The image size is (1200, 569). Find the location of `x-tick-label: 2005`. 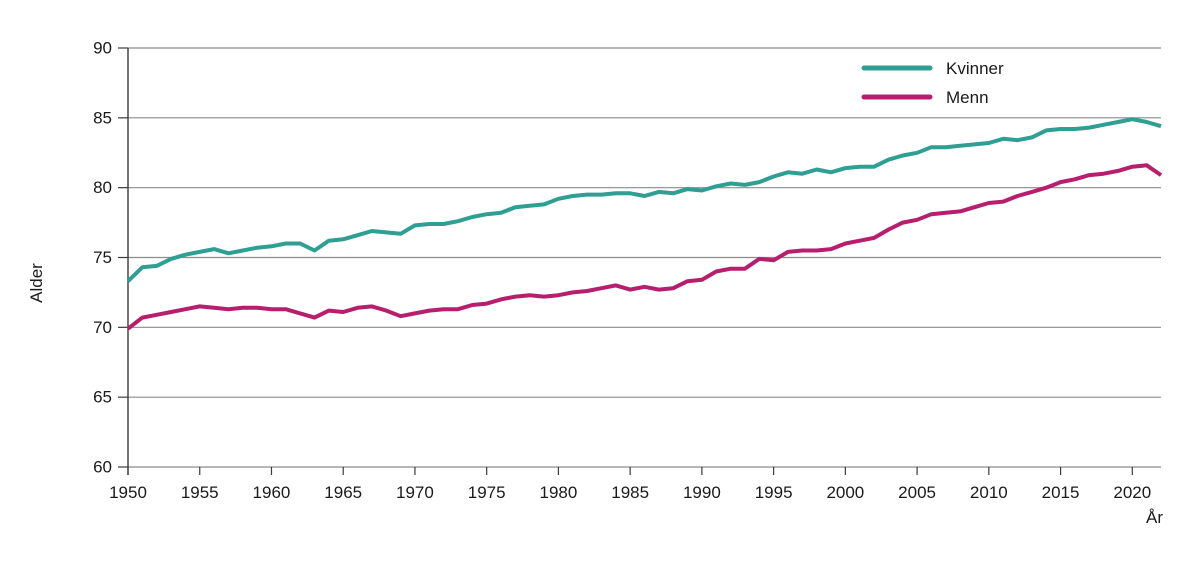

x-tick-label: 2005 is located at coordinates (917, 492).